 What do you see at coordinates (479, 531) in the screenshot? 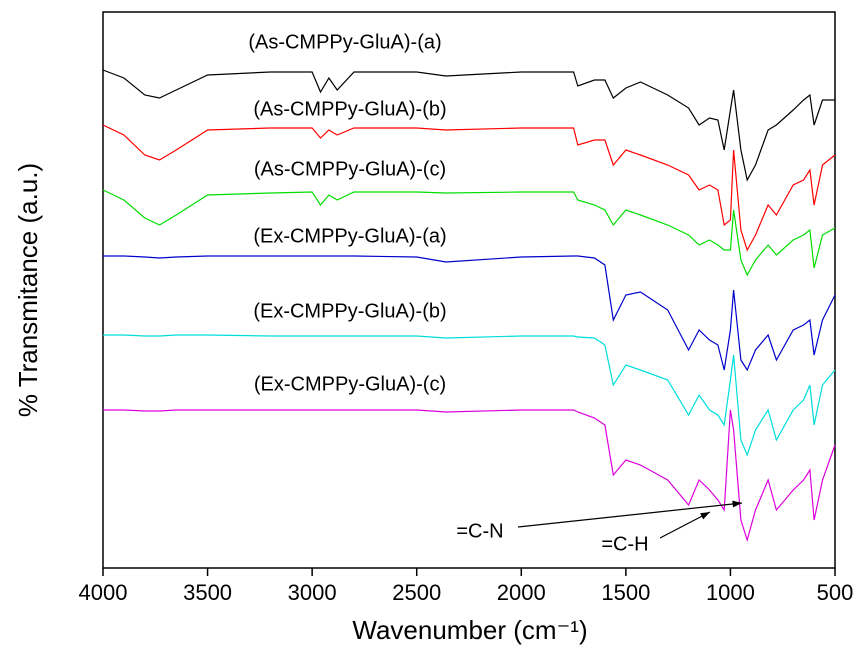
I see `annotation: =C-N` at bounding box center [479, 531].